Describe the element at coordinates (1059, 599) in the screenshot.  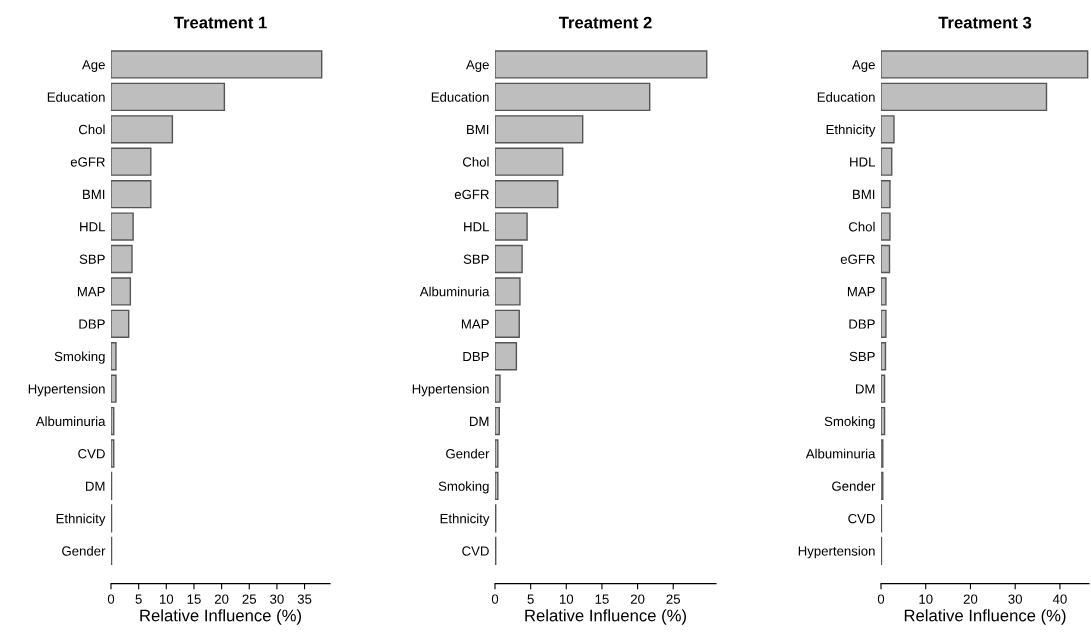
I see `x-tick-label: 40` at that location.